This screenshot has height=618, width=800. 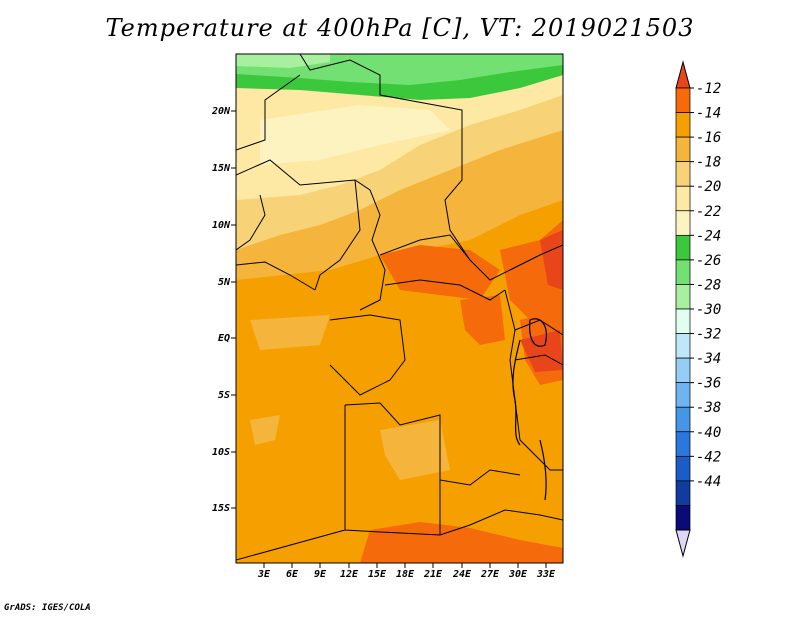 What do you see at coordinates (708, 408) in the screenshot?
I see `colorbar-label: -38` at bounding box center [708, 408].